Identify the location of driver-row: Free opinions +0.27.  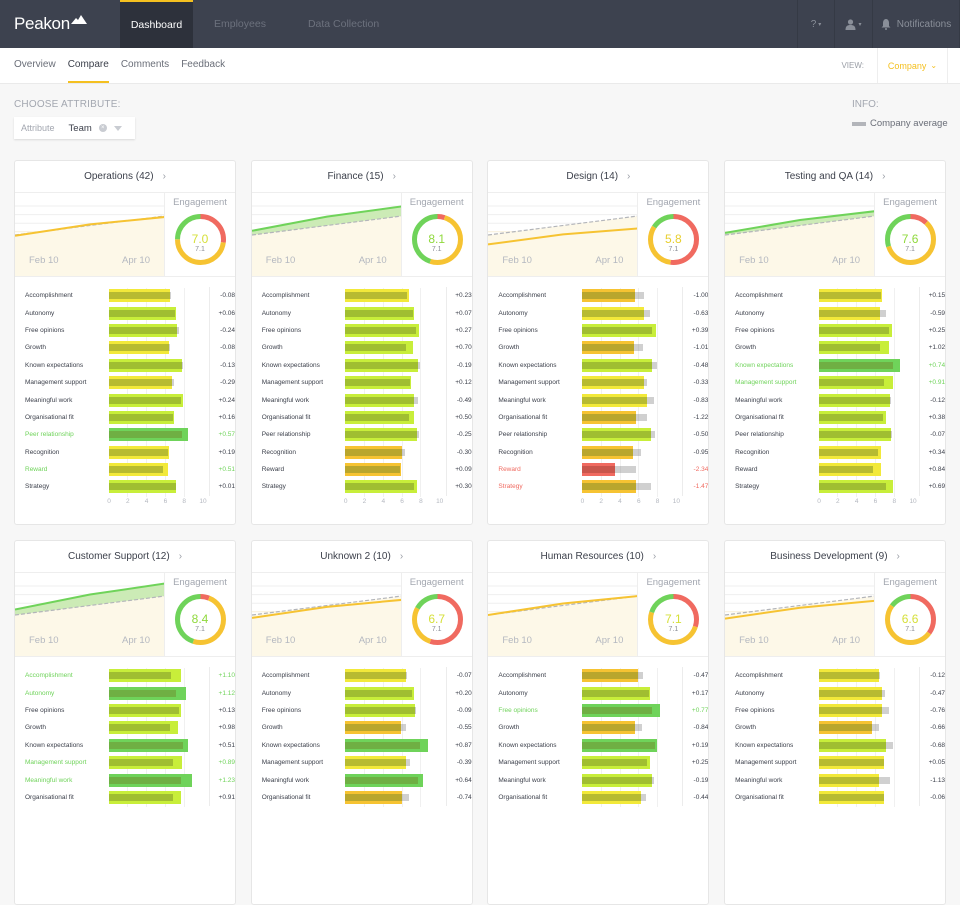
(362, 331).